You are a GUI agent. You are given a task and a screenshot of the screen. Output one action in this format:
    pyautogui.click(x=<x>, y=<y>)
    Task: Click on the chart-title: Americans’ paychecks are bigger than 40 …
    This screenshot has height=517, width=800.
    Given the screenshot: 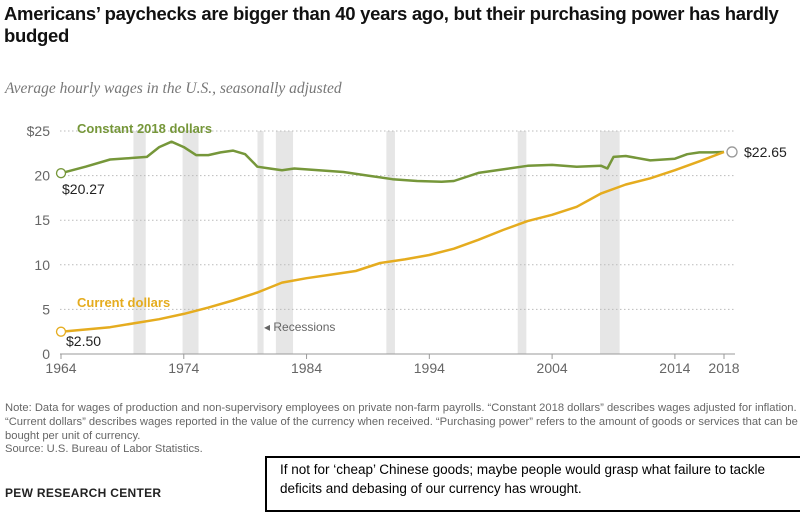 What is the action you would take?
    pyautogui.click(x=391, y=24)
    